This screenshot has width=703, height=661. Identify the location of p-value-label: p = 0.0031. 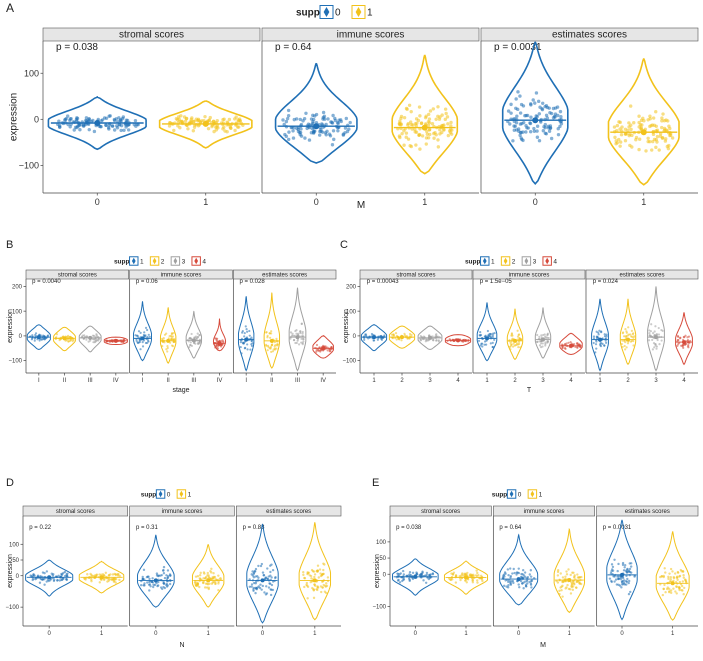
(518, 47).